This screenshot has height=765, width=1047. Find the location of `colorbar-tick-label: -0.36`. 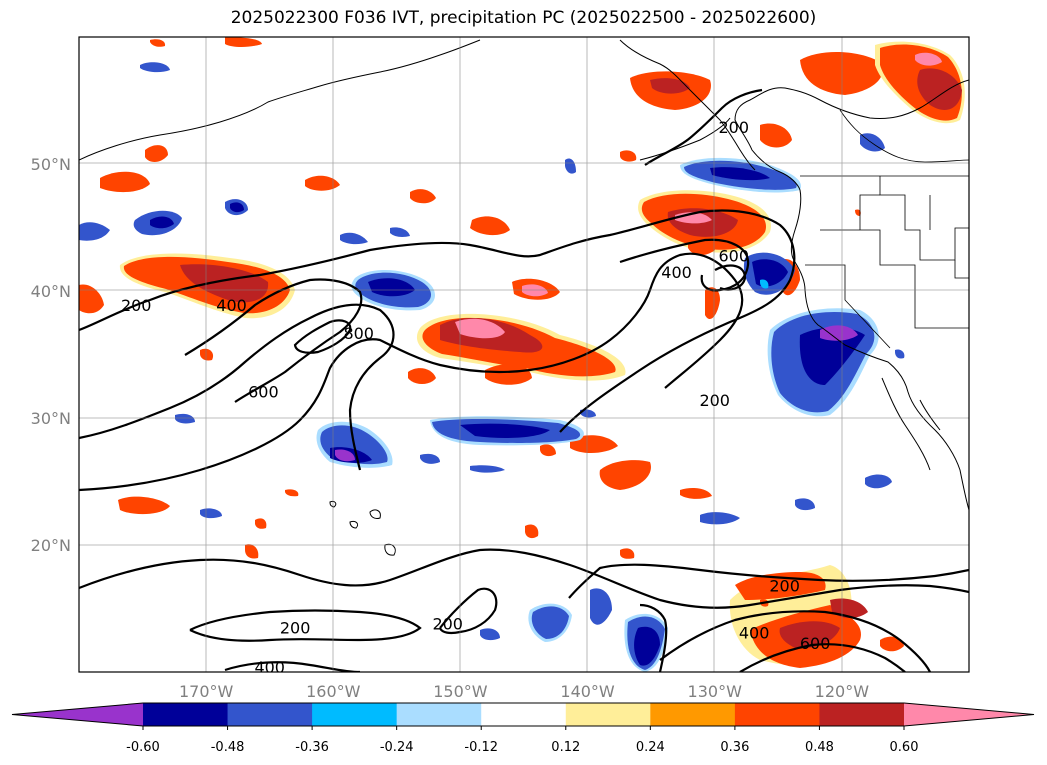

colorbar-tick-label: -0.36 is located at coordinates (312, 747).